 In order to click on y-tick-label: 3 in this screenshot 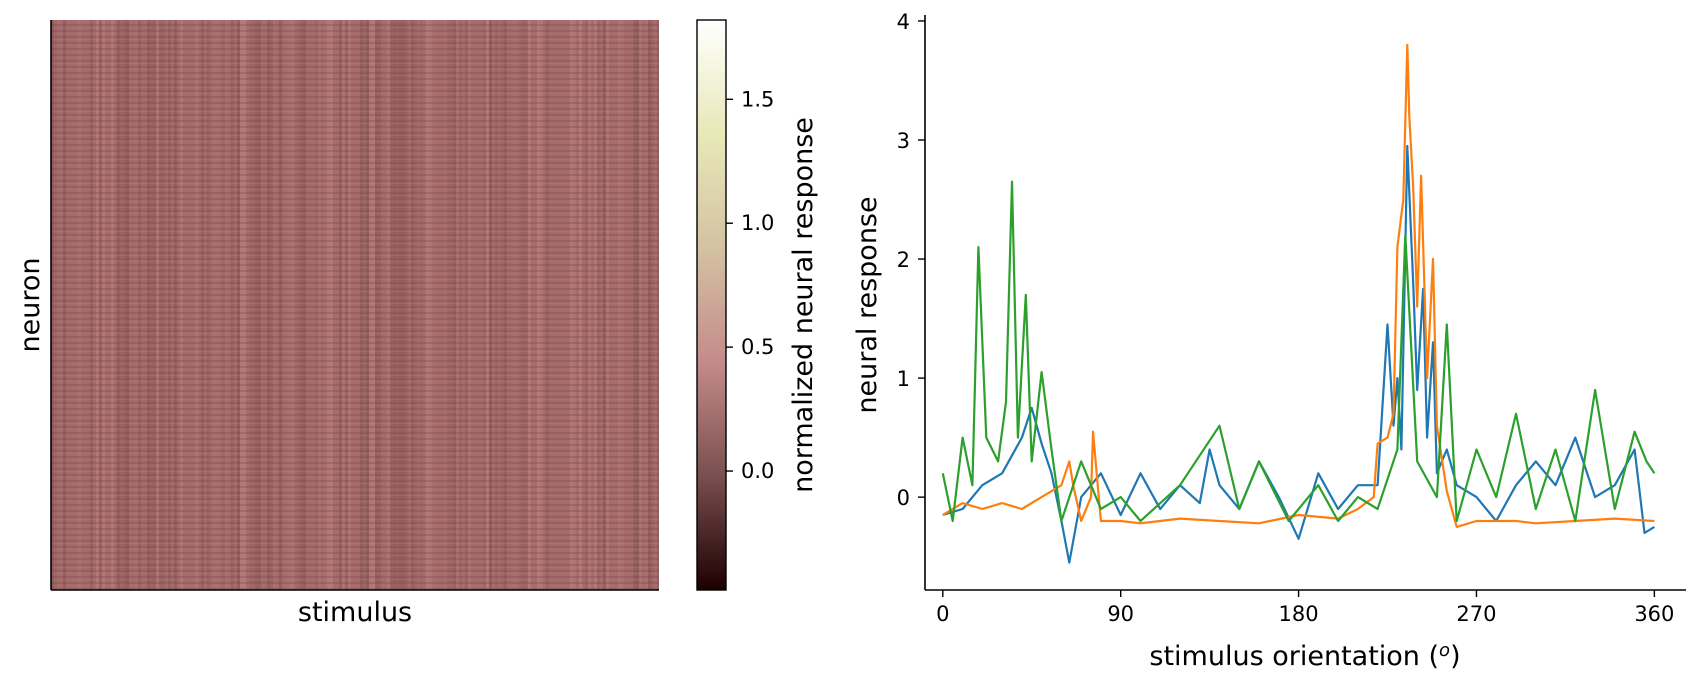, I will do `click(903, 141)`.